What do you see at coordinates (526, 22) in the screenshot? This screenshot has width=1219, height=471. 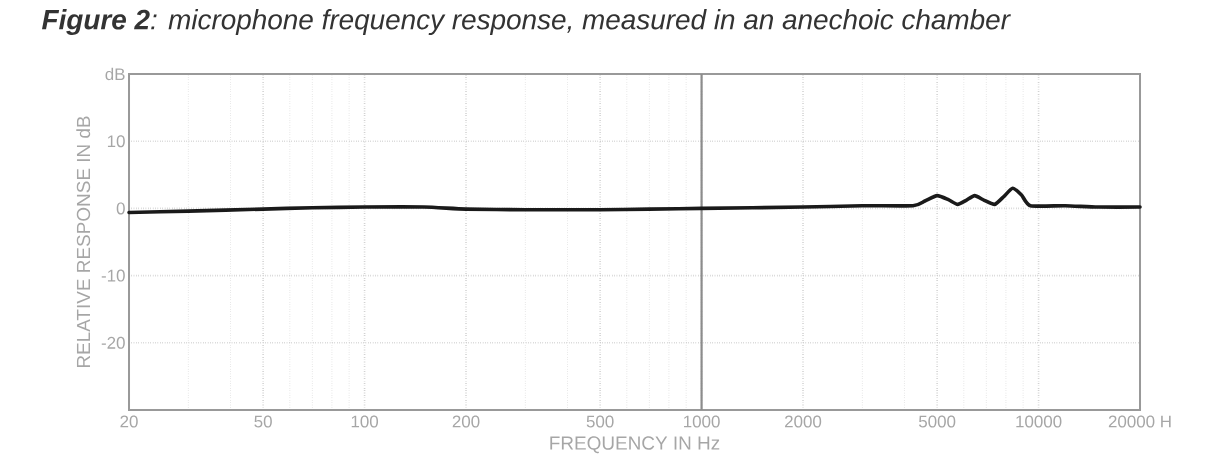 I see `chart-title: Figure 2: microphone frequency response, measured in an anechoic chamber` at bounding box center [526, 22].